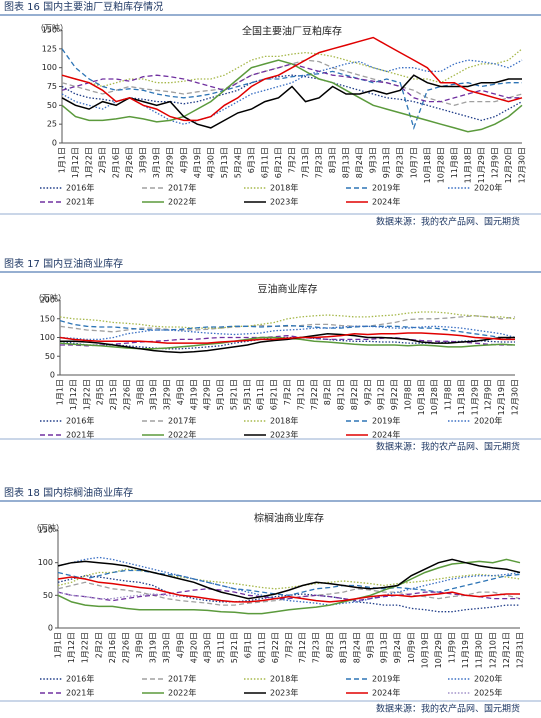  I want to click on y-tick-label: 25, so click(52, 124).